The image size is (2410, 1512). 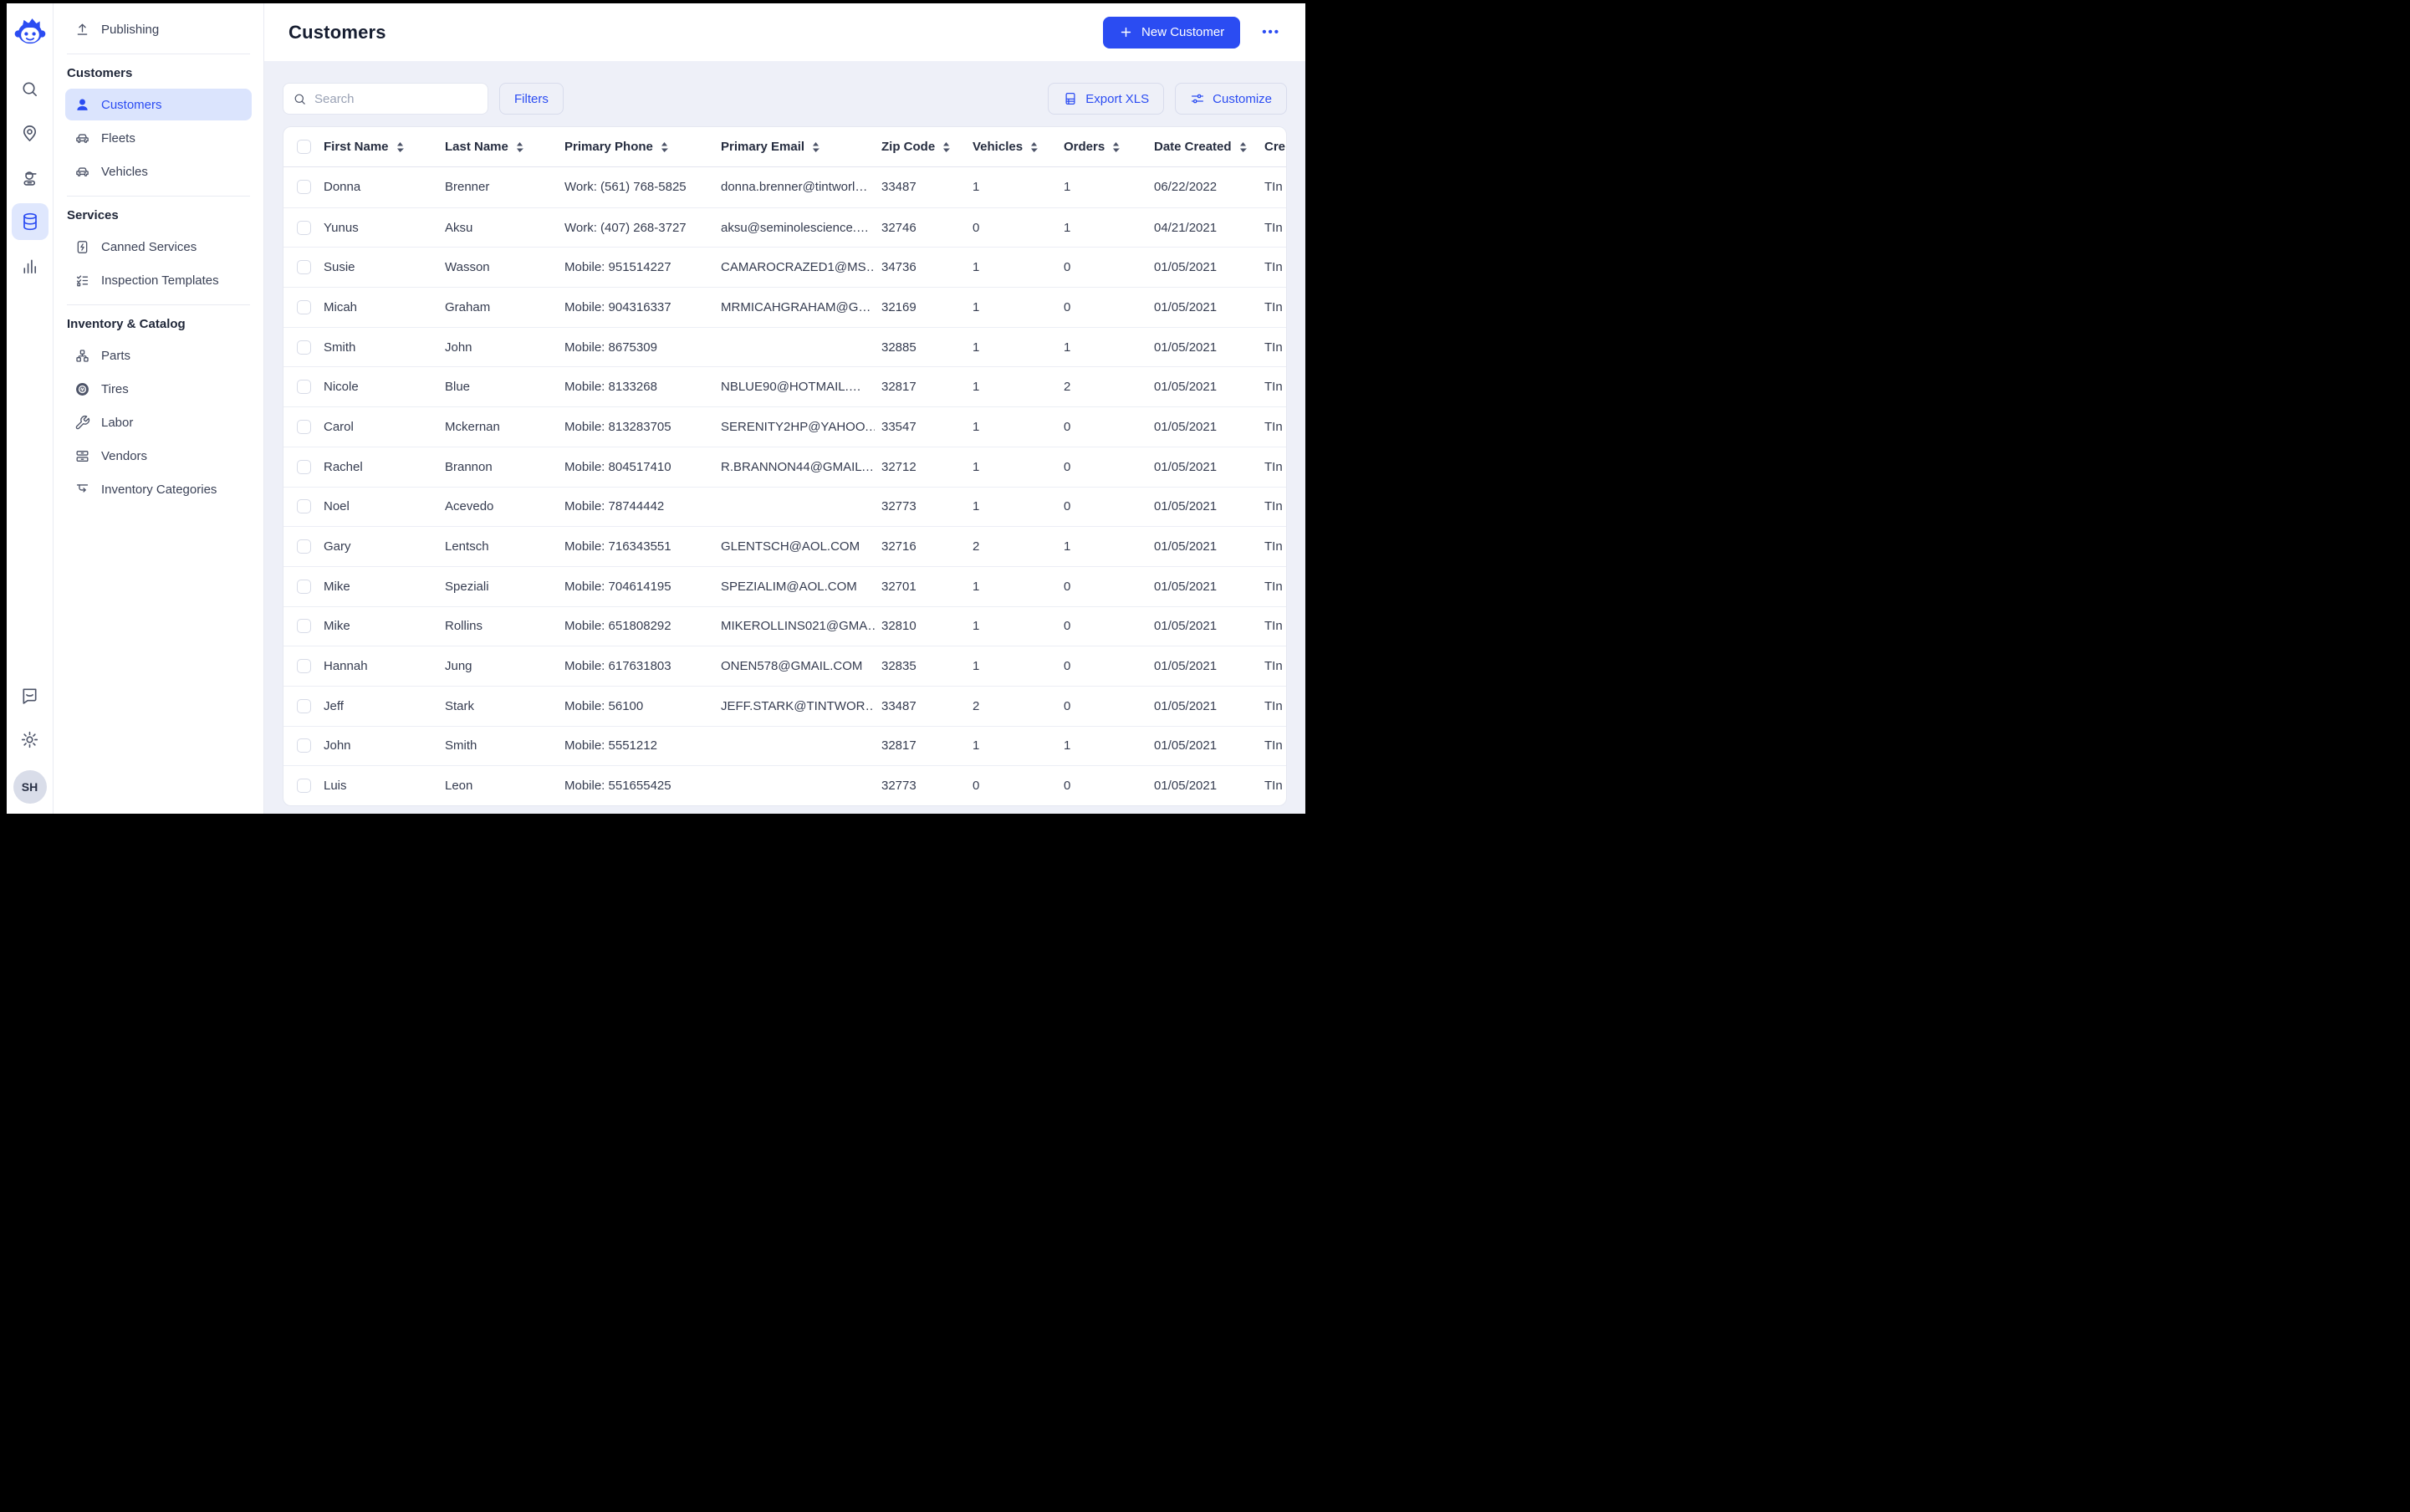 What do you see at coordinates (30, 787) in the screenshot?
I see `user-avatar: SH` at bounding box center [30, 787].